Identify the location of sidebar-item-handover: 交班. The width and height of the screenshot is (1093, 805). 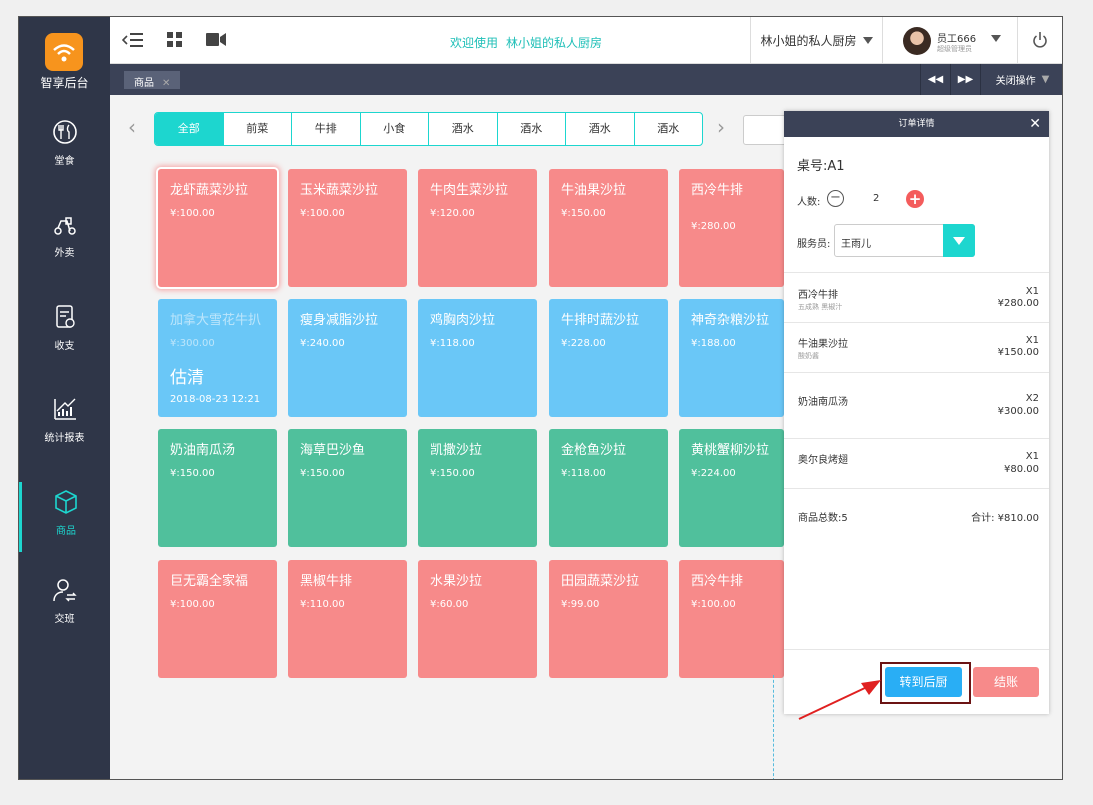
(64, 605).